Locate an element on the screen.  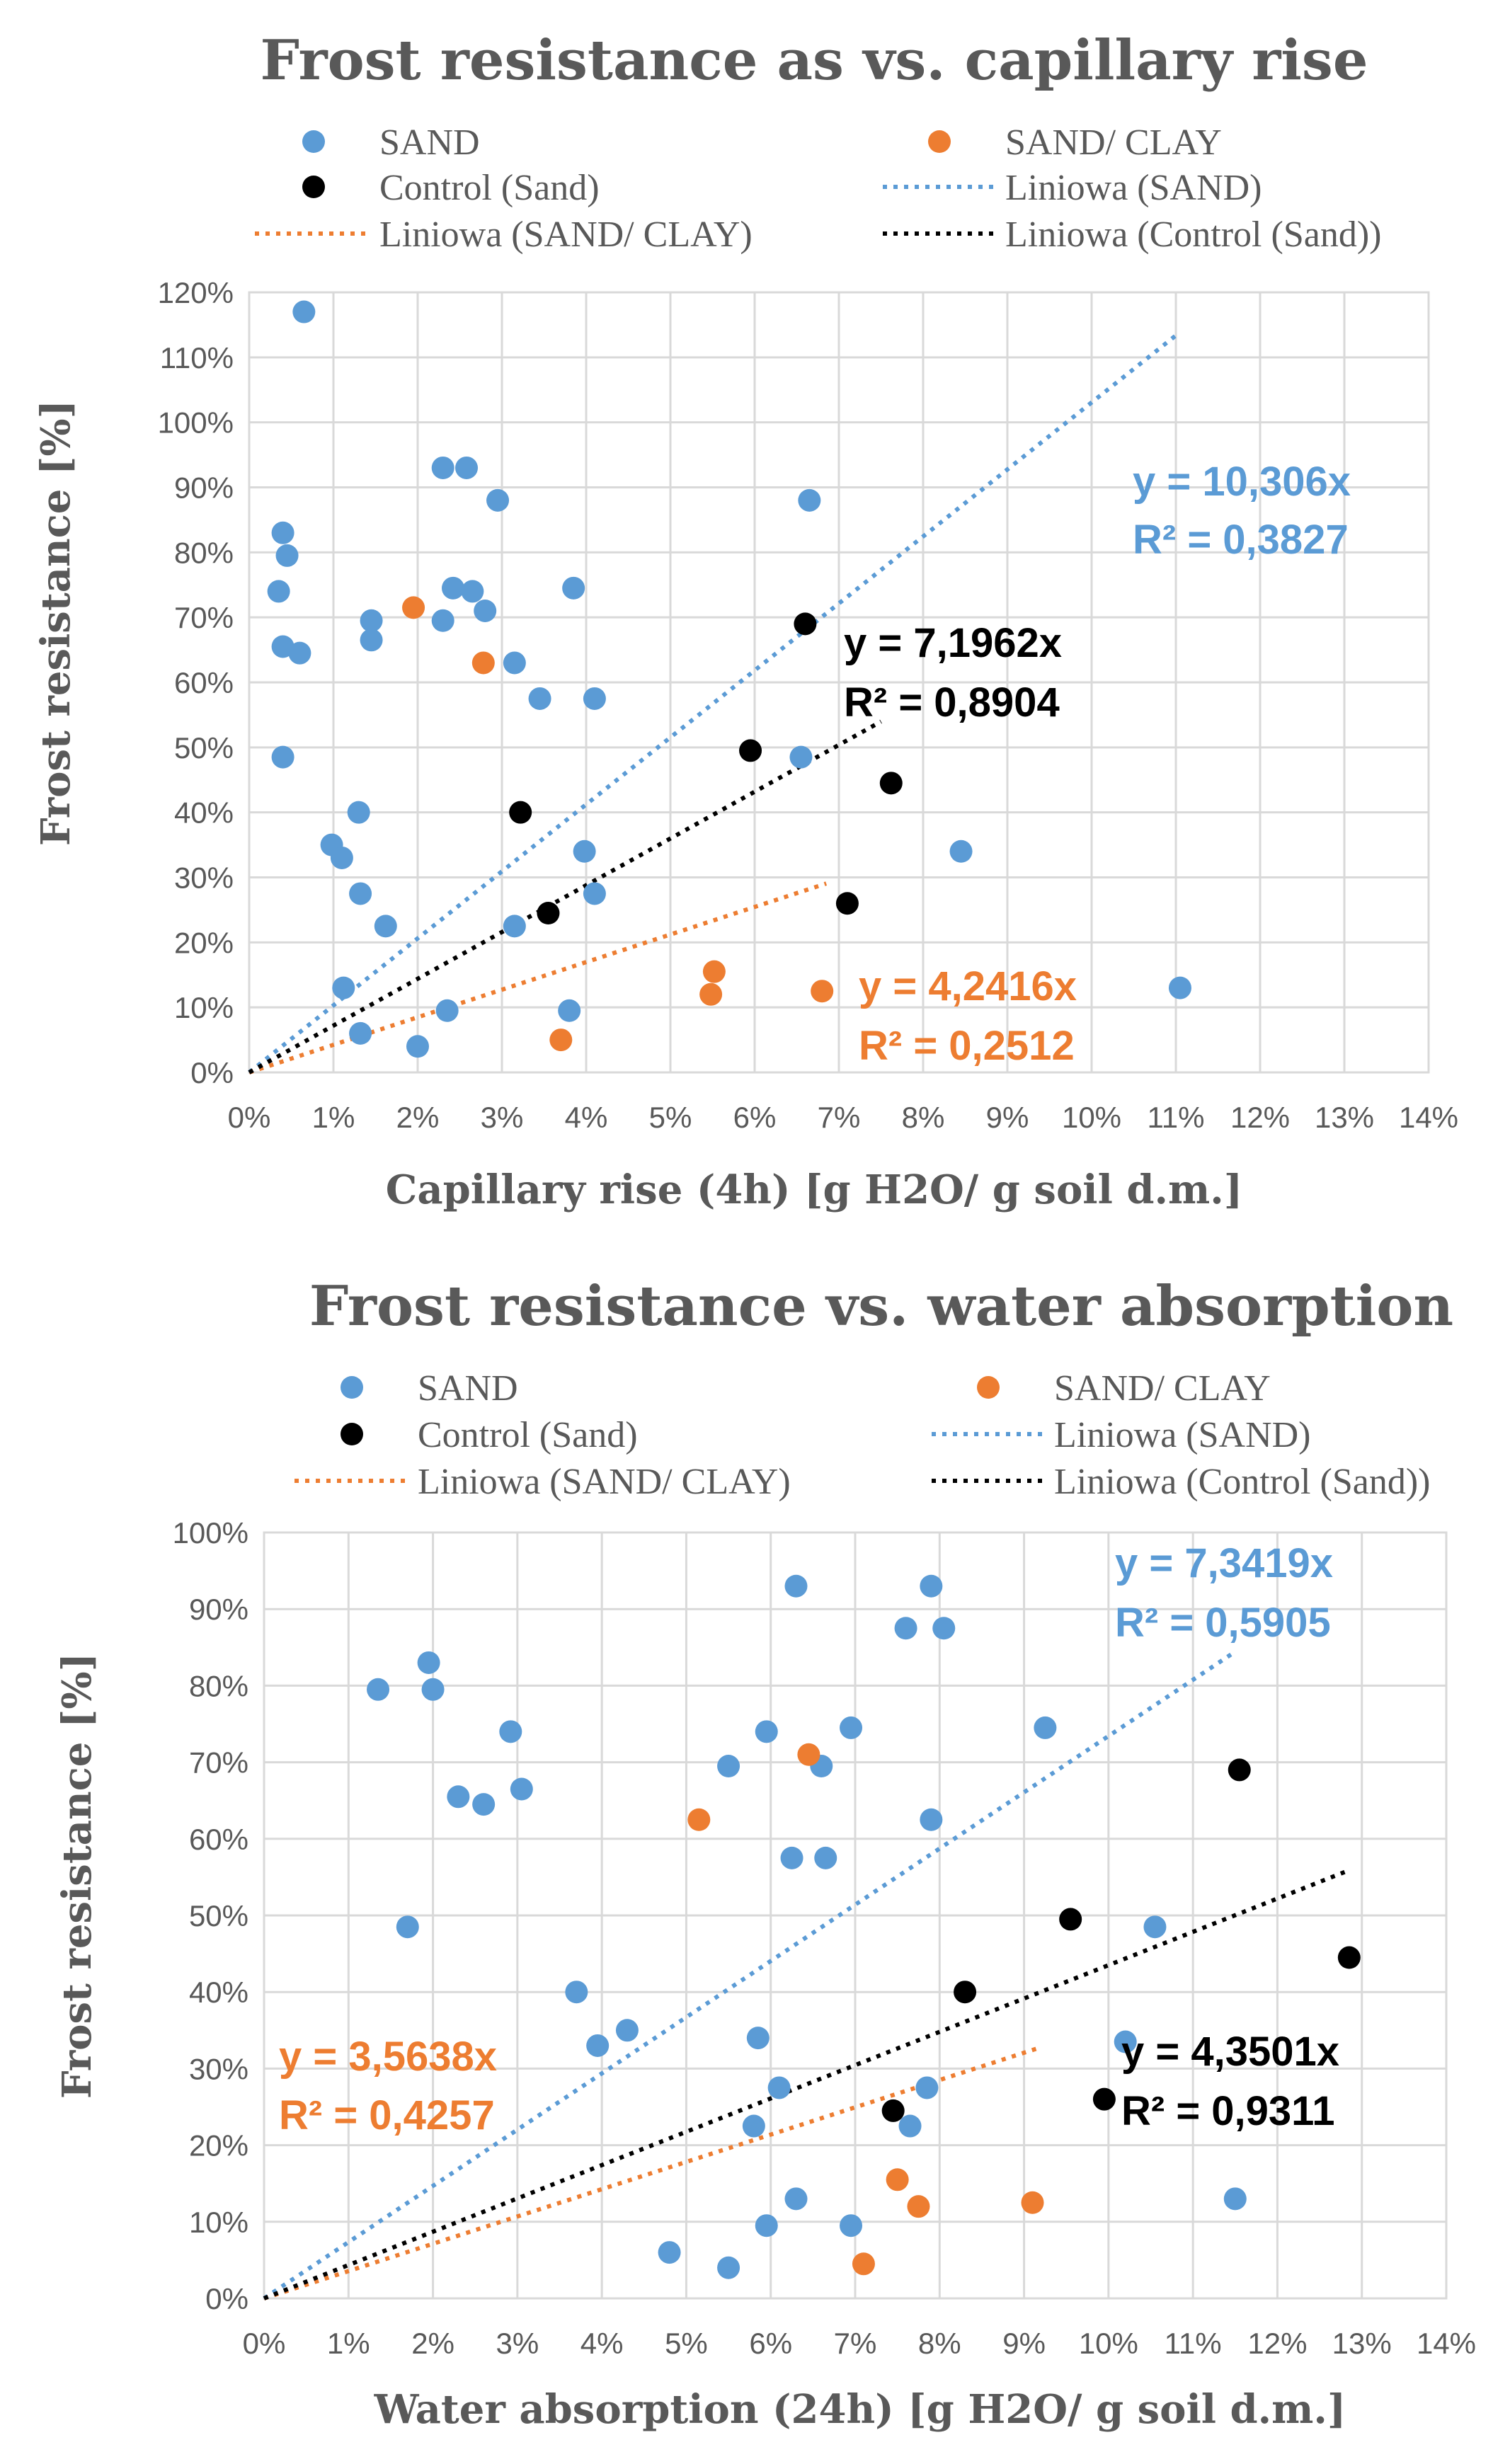
y-tick-label: 90% is located at coordinates (218, 1609).